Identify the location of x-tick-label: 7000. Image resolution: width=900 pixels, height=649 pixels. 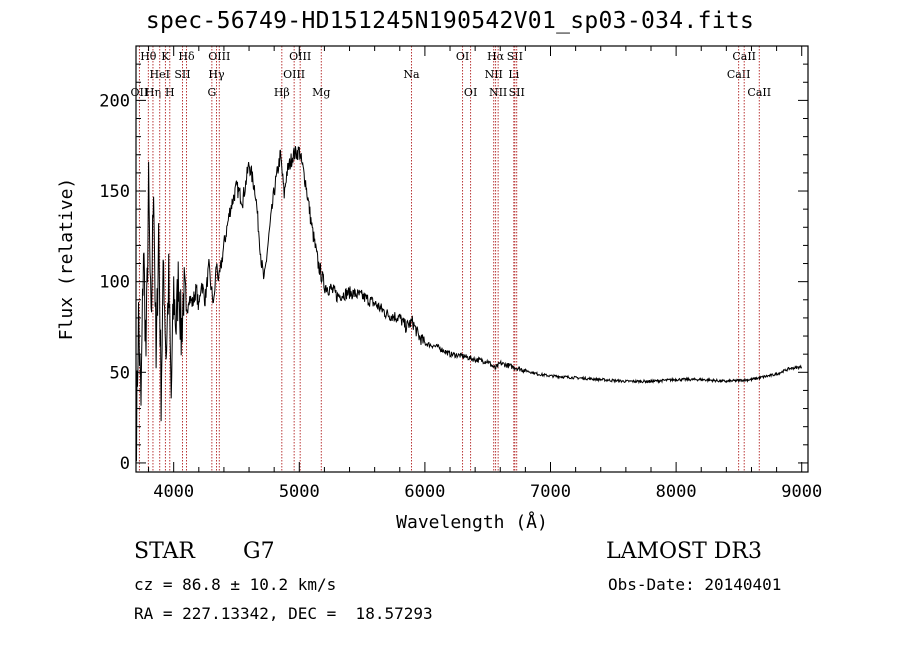
(550, 492).